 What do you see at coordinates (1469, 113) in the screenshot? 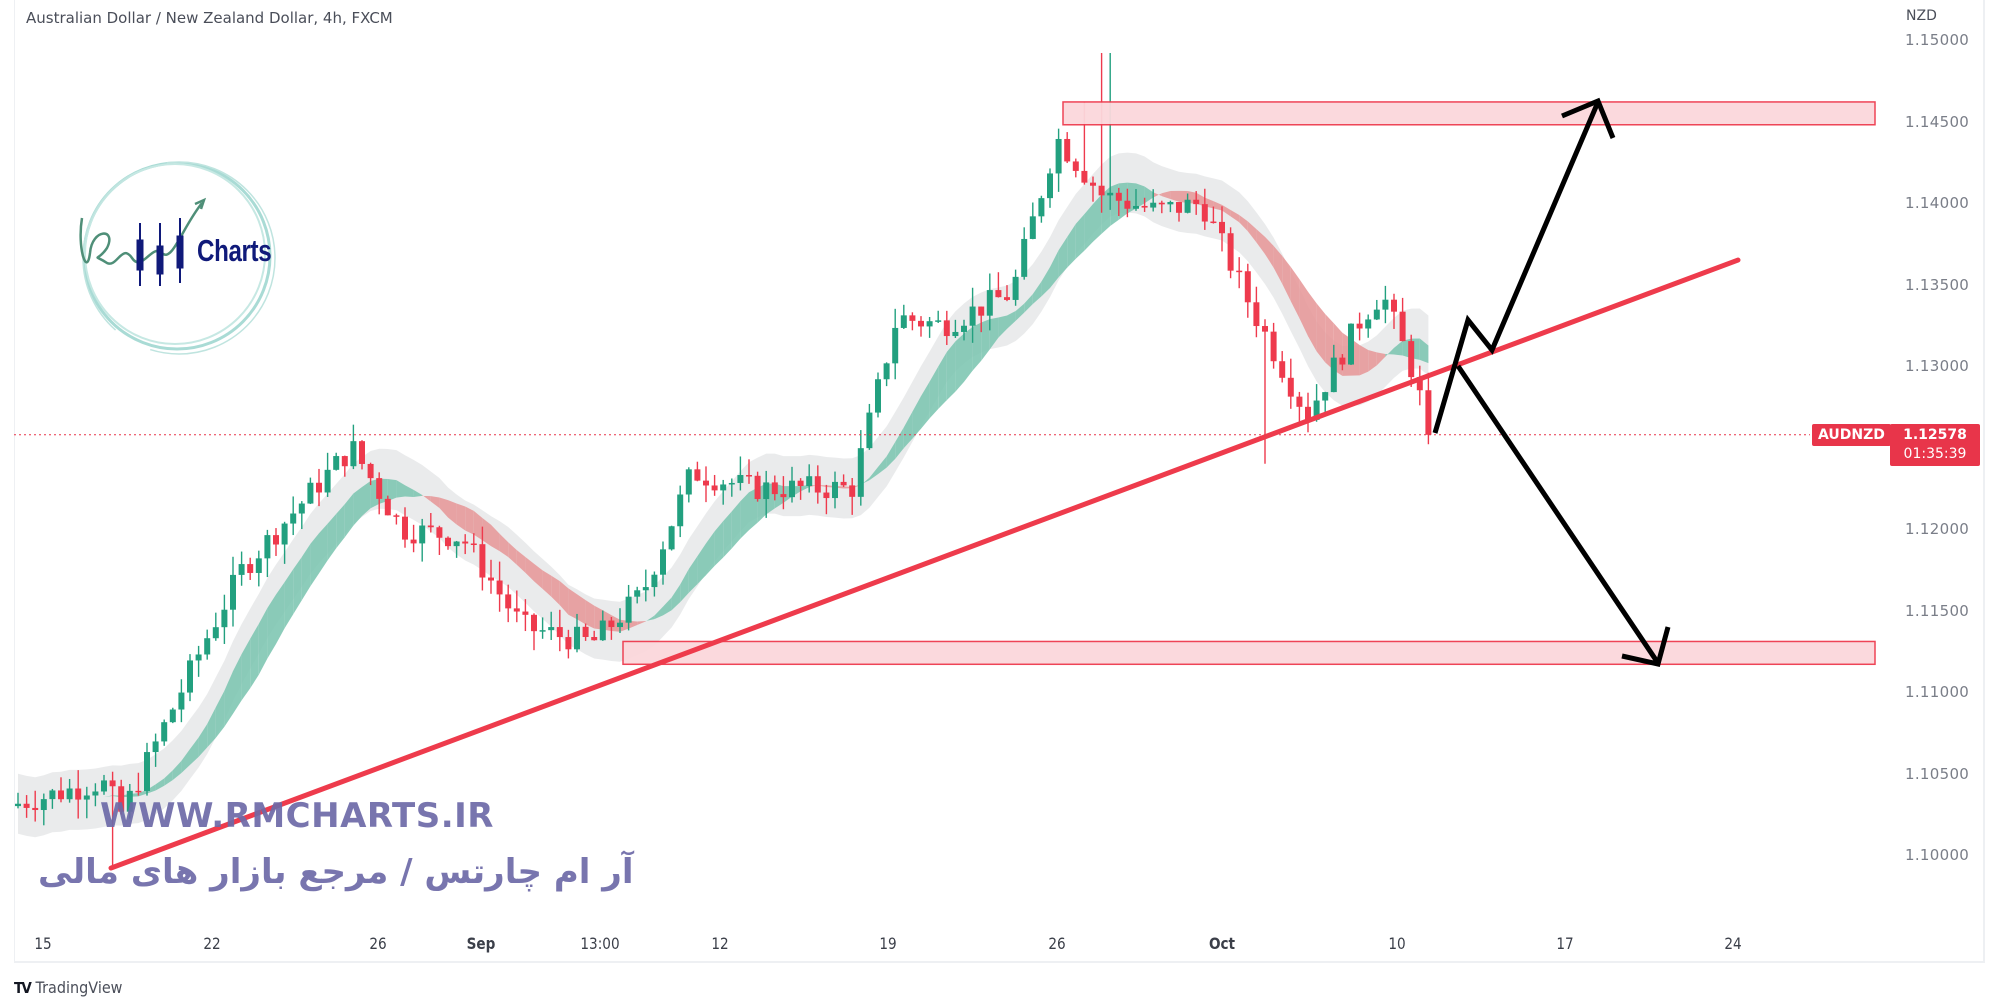
I see `resistance-zone` at bounding box center [1469, 113].